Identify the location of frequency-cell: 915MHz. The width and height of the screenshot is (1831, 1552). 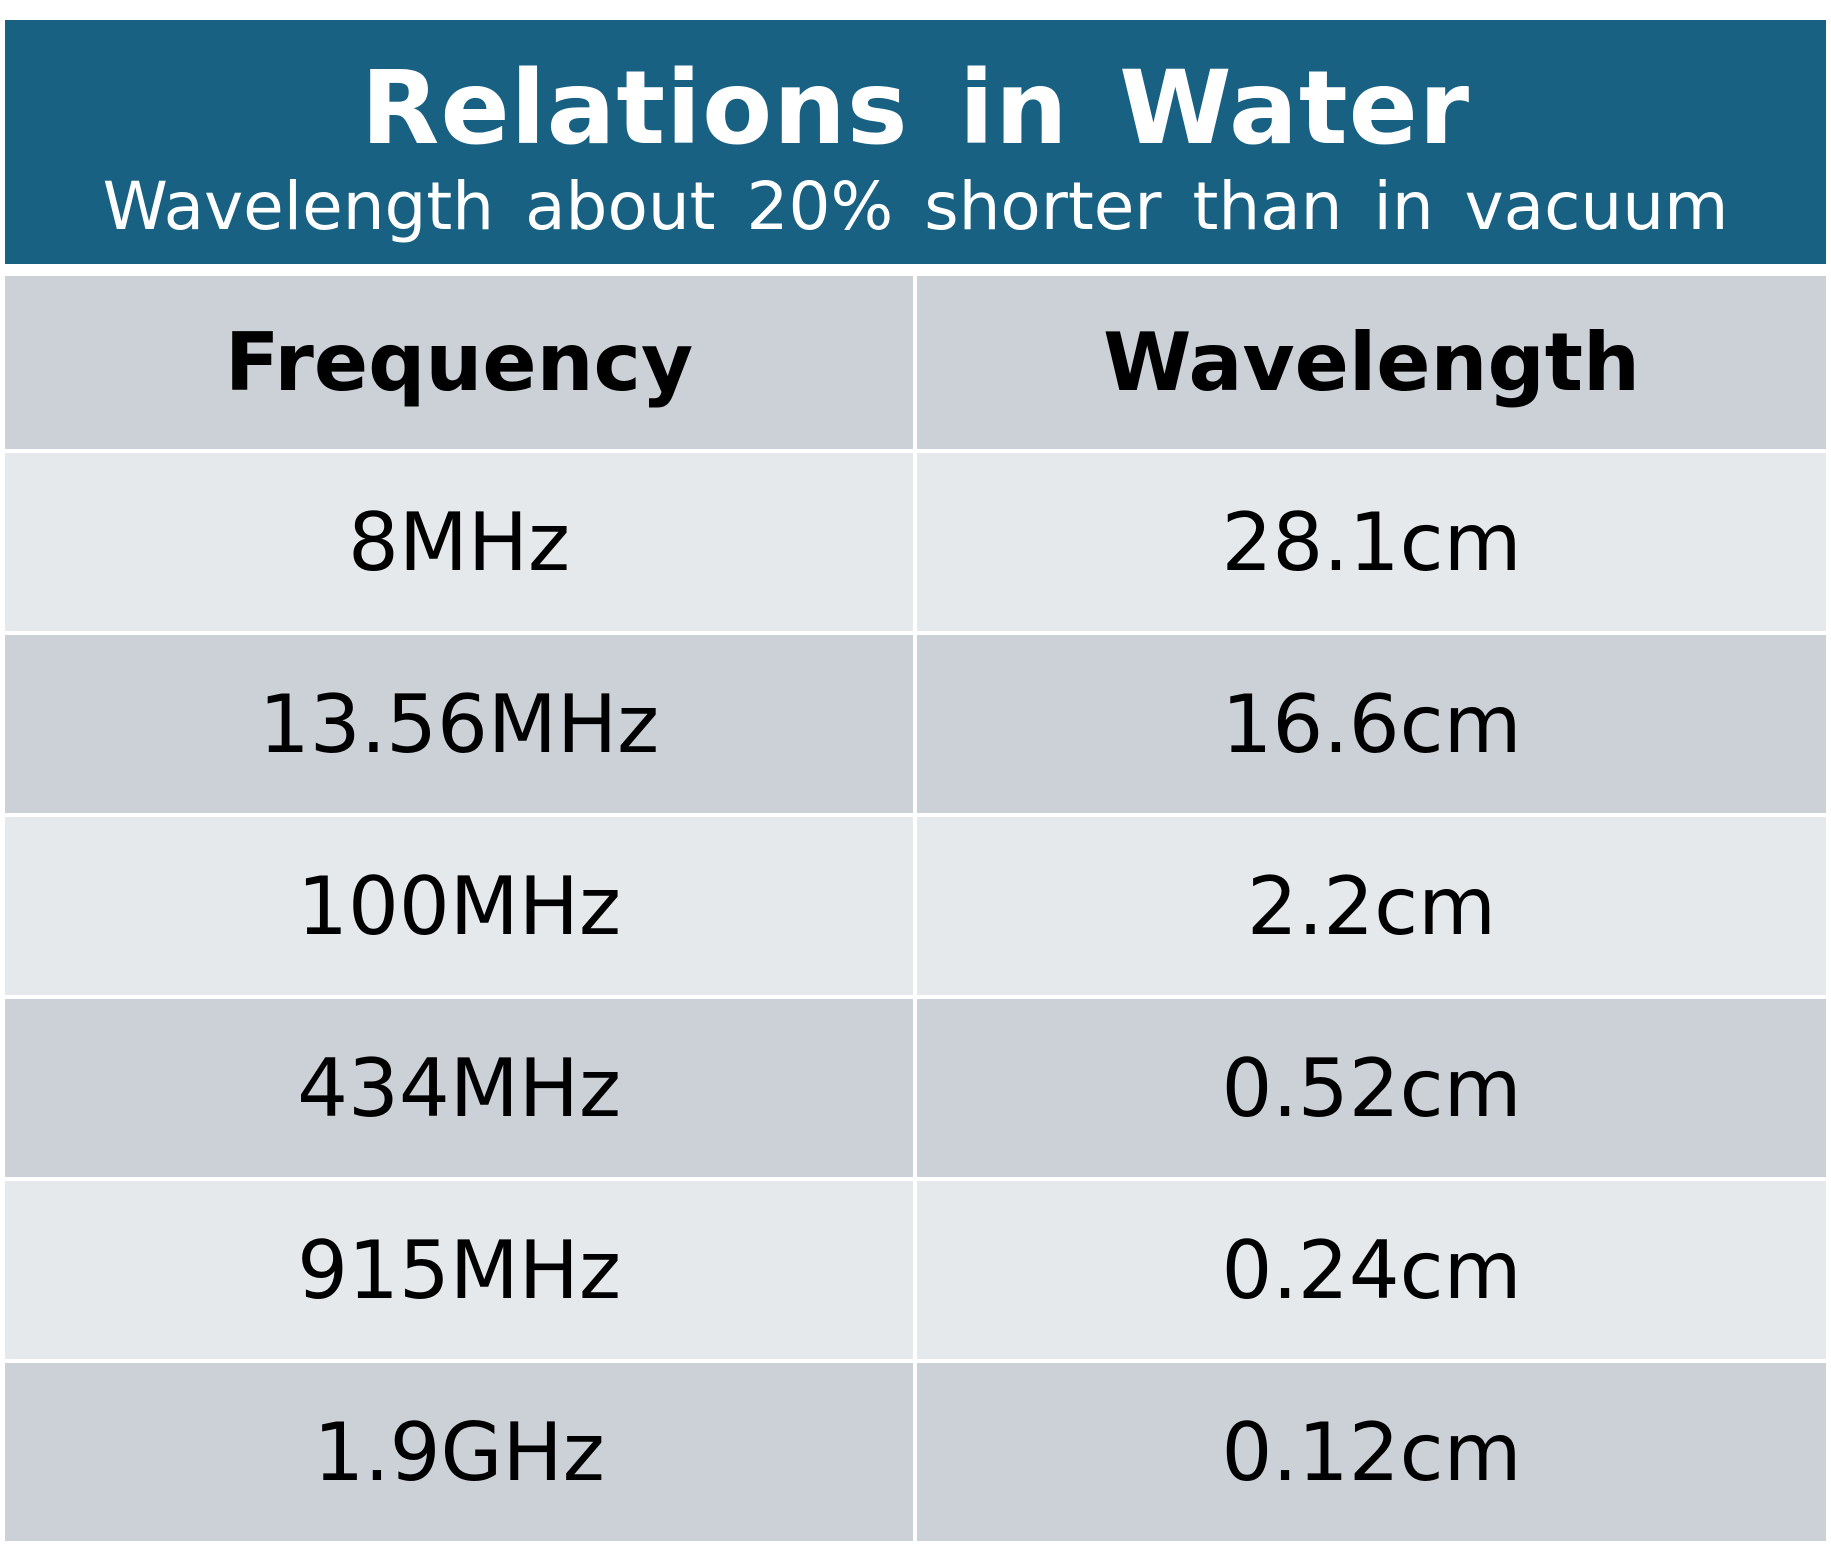
(459, 1270).